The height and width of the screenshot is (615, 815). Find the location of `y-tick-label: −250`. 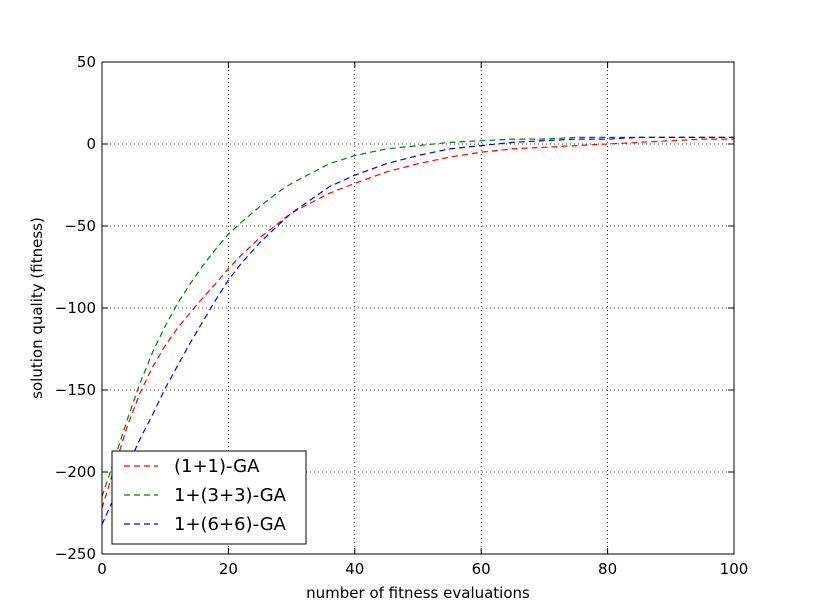

y-tick-label: −250 is located at coordinates (75, 554).